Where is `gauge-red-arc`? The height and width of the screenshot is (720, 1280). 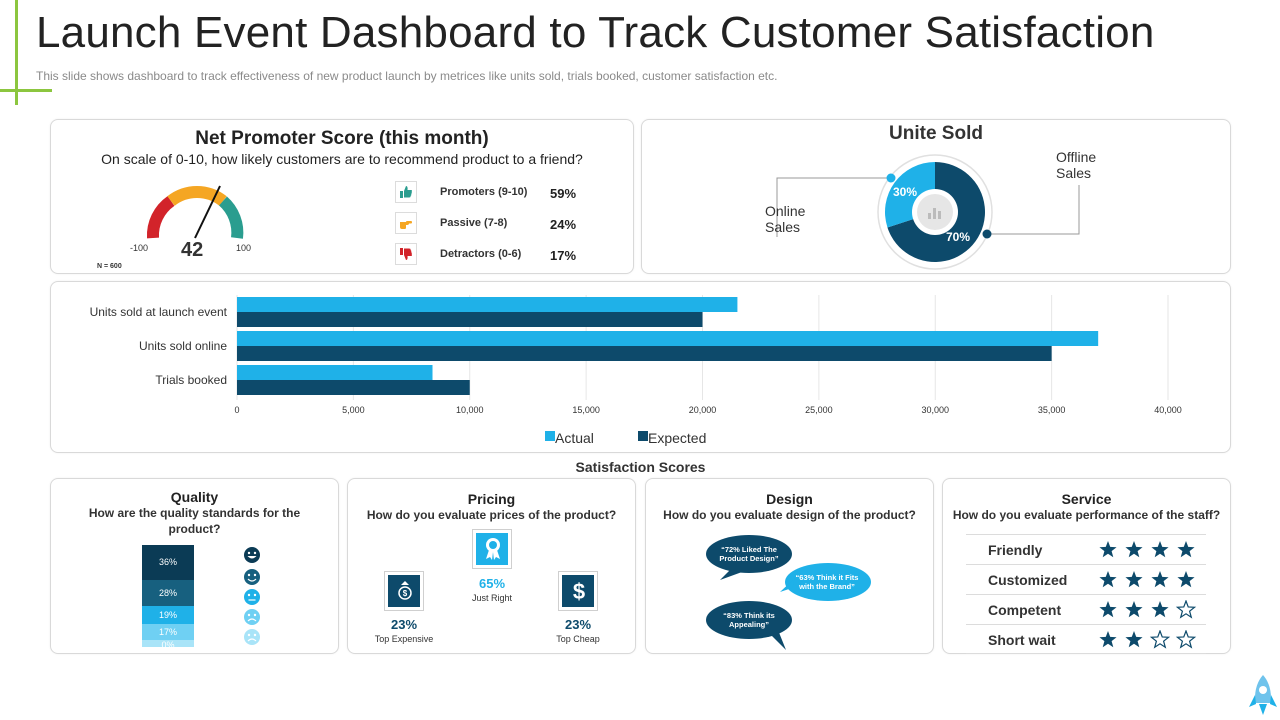 gauge-red-arc is located at coordinates (160, 217).